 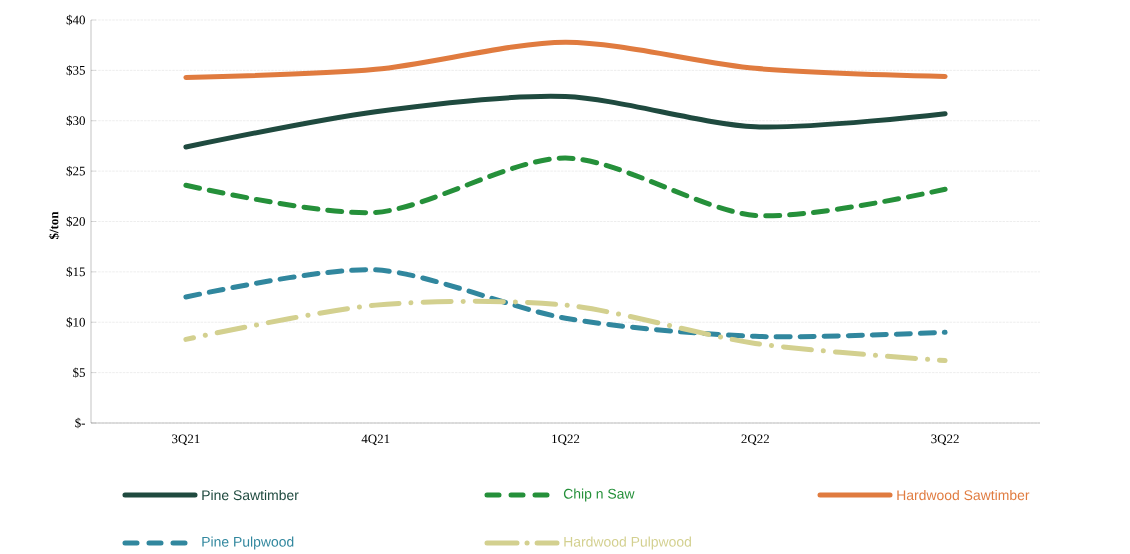 What do you see at coordinates (945, 440) in the screenshot?
I see `x-tick-label: 3Q22` at bounding box center [945, 440].